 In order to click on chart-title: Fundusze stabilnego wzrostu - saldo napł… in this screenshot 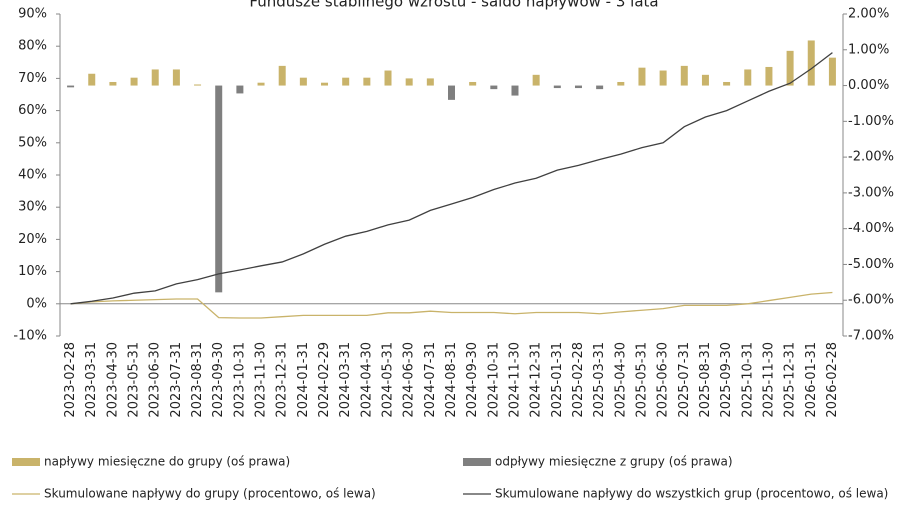, I will do `click(453, 5)`.